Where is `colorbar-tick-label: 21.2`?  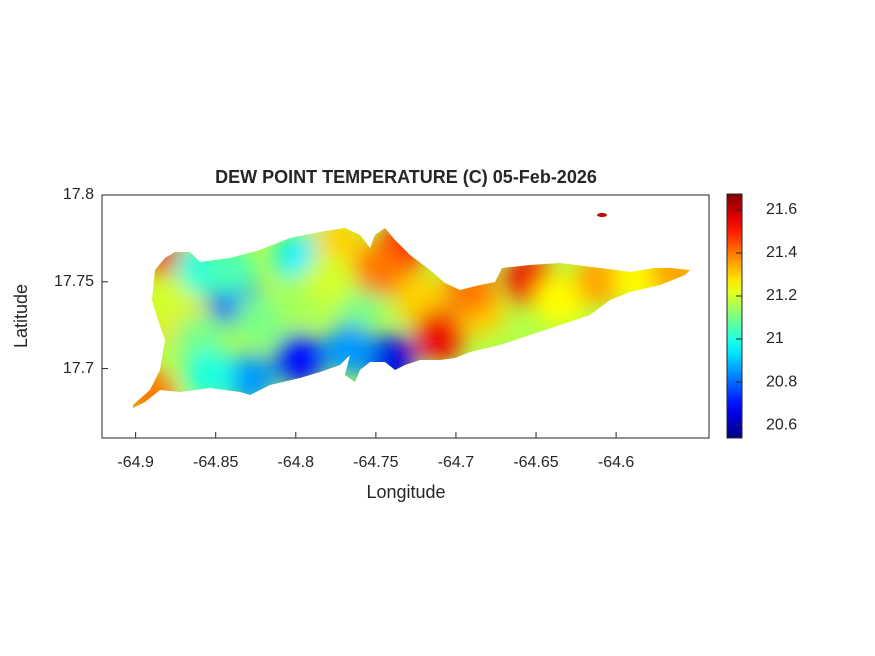 colorbar-tick-label: 21.2 is located at coordinates (781, 295).